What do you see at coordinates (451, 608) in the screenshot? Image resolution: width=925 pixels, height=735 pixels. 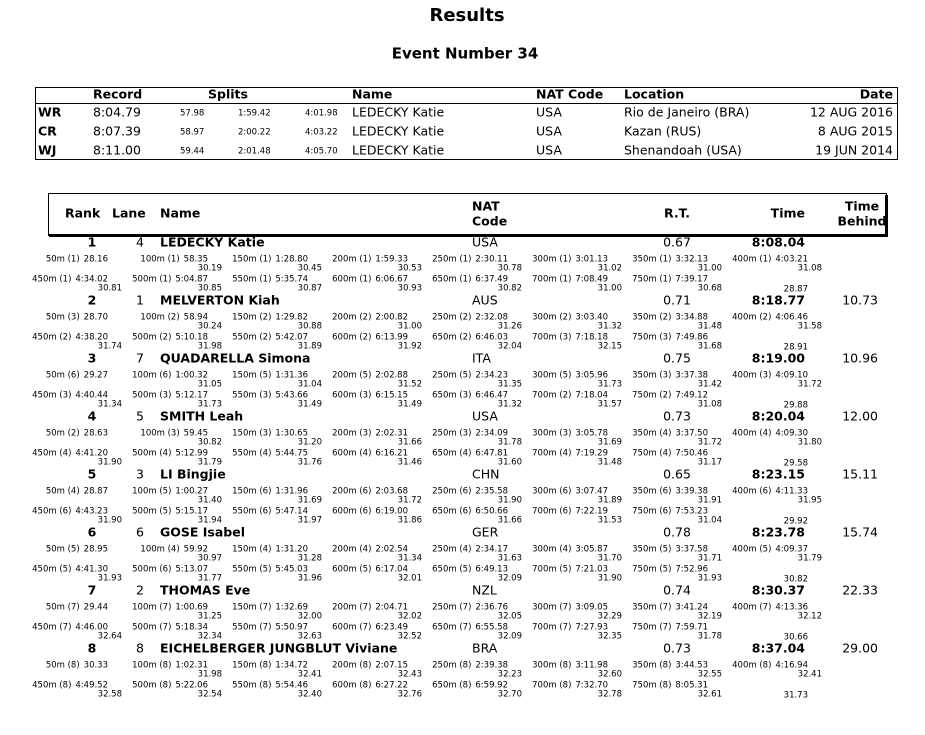 I see `split-label: 250m (7)` at bounding box center [451, 608].